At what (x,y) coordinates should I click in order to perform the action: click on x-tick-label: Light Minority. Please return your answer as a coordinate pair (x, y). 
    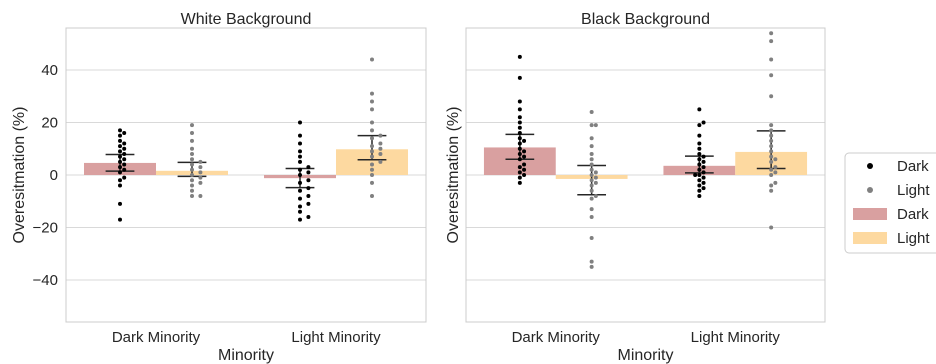
    Looking at the image, I should click on (336, 337).